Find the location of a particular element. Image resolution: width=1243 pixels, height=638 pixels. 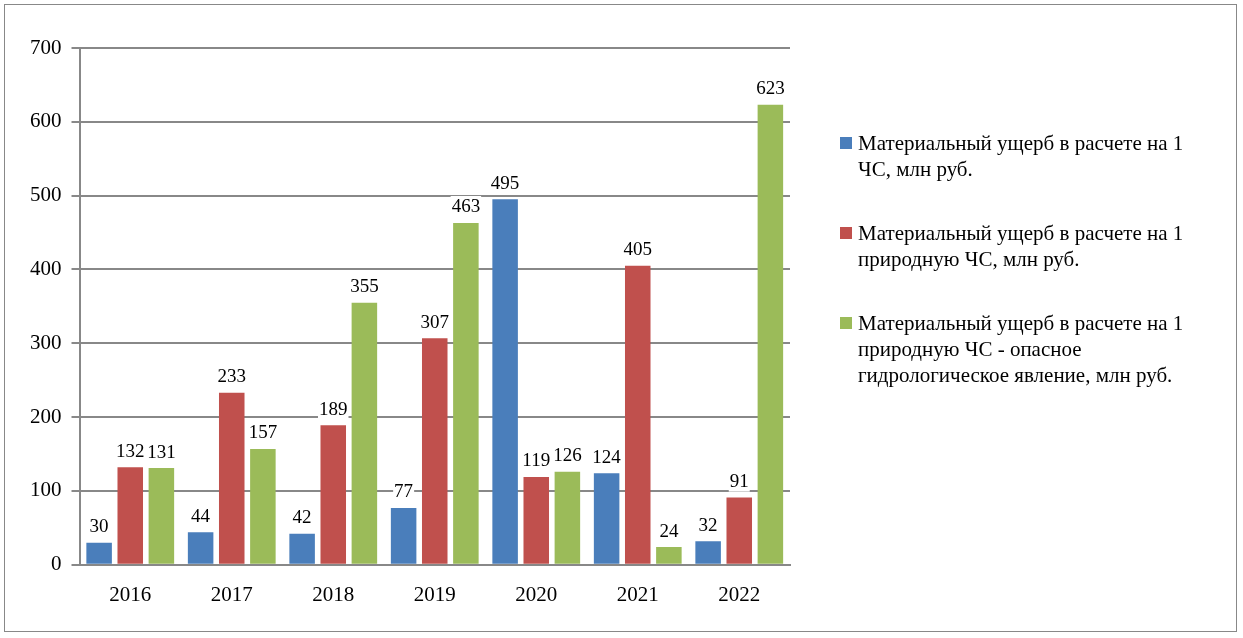

data-label: 44 is located at coordinates (201, 515).